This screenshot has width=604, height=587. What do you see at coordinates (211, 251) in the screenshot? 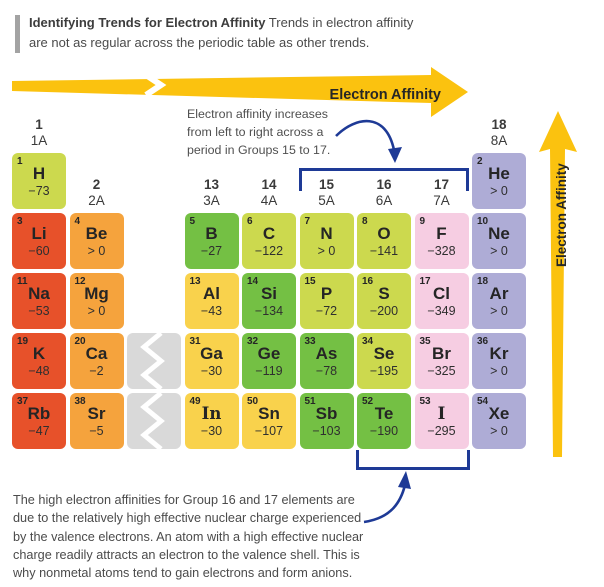
I see `electron-affinity-value: −27` at bounding box center [211, 251].